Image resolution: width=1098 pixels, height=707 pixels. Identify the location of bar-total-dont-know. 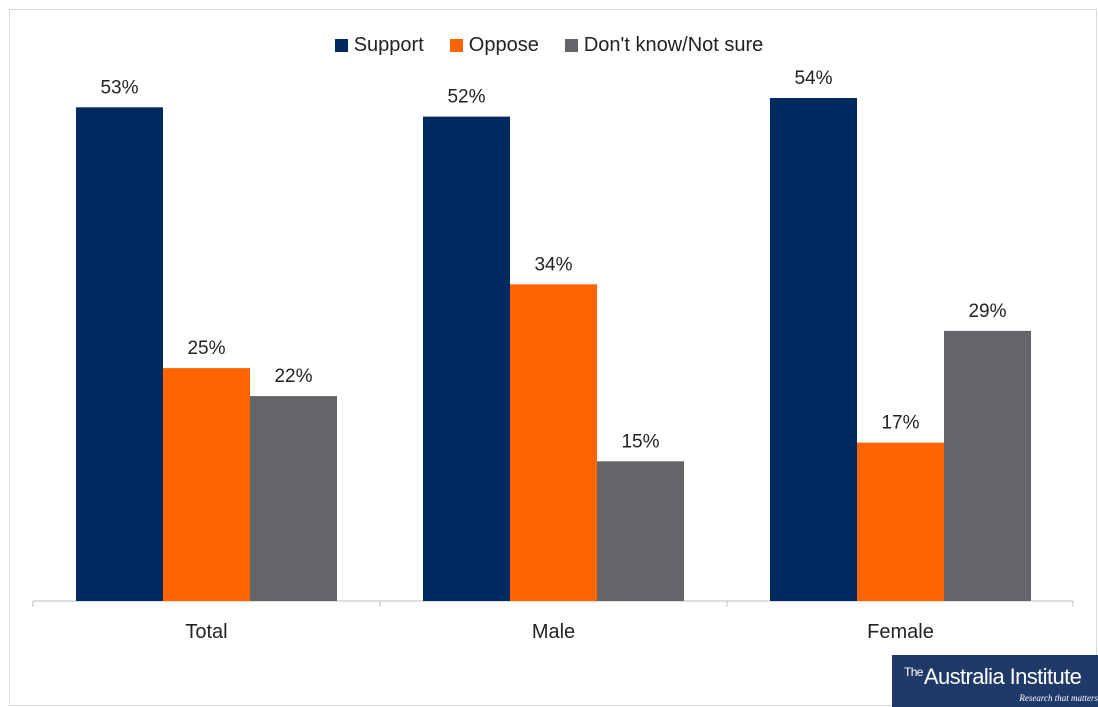
(293, 498).